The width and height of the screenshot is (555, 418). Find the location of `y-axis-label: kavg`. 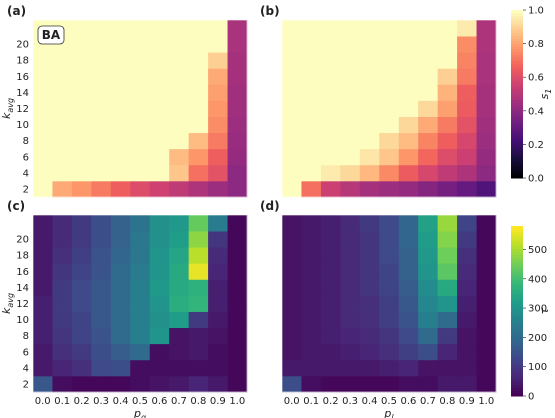

y-axis-label: kavg is located at coordinates (7, 108).